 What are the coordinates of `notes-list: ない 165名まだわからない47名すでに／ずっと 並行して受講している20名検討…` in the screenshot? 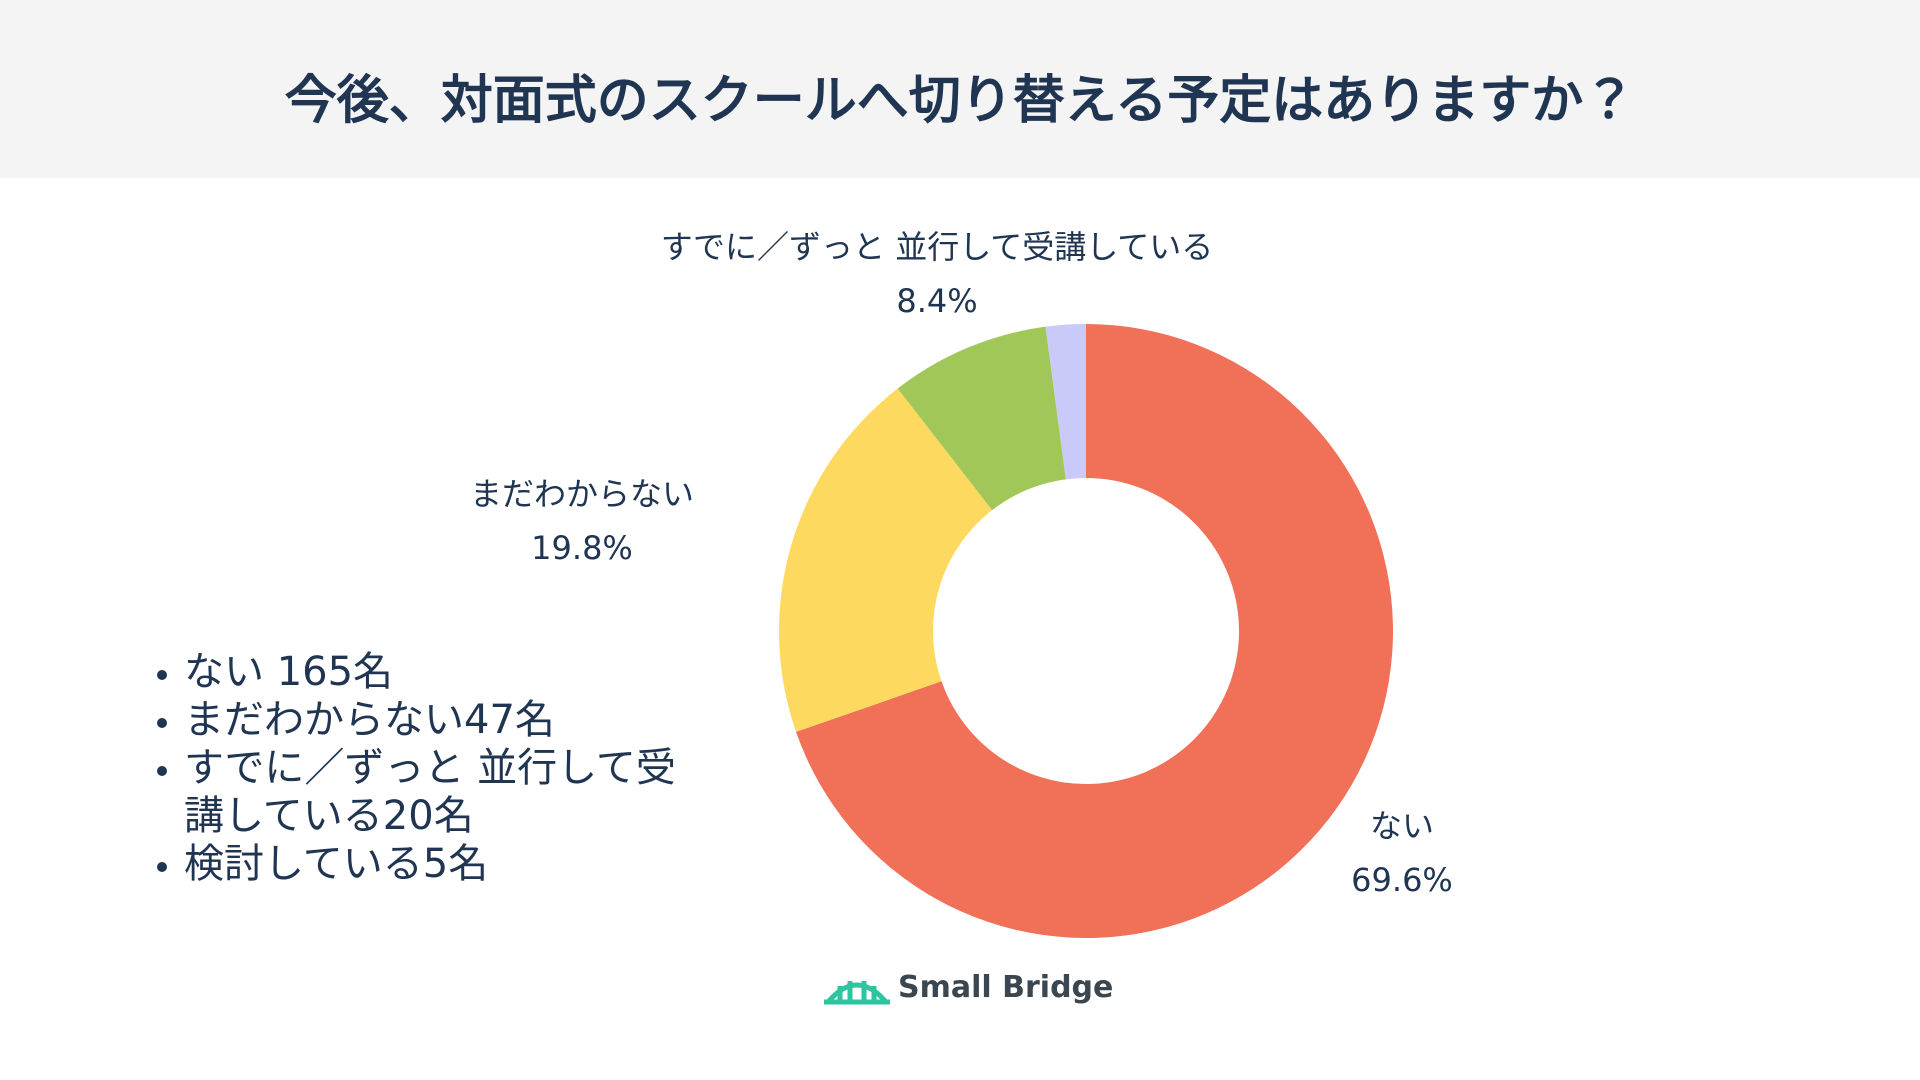 It's located at (412, 768).